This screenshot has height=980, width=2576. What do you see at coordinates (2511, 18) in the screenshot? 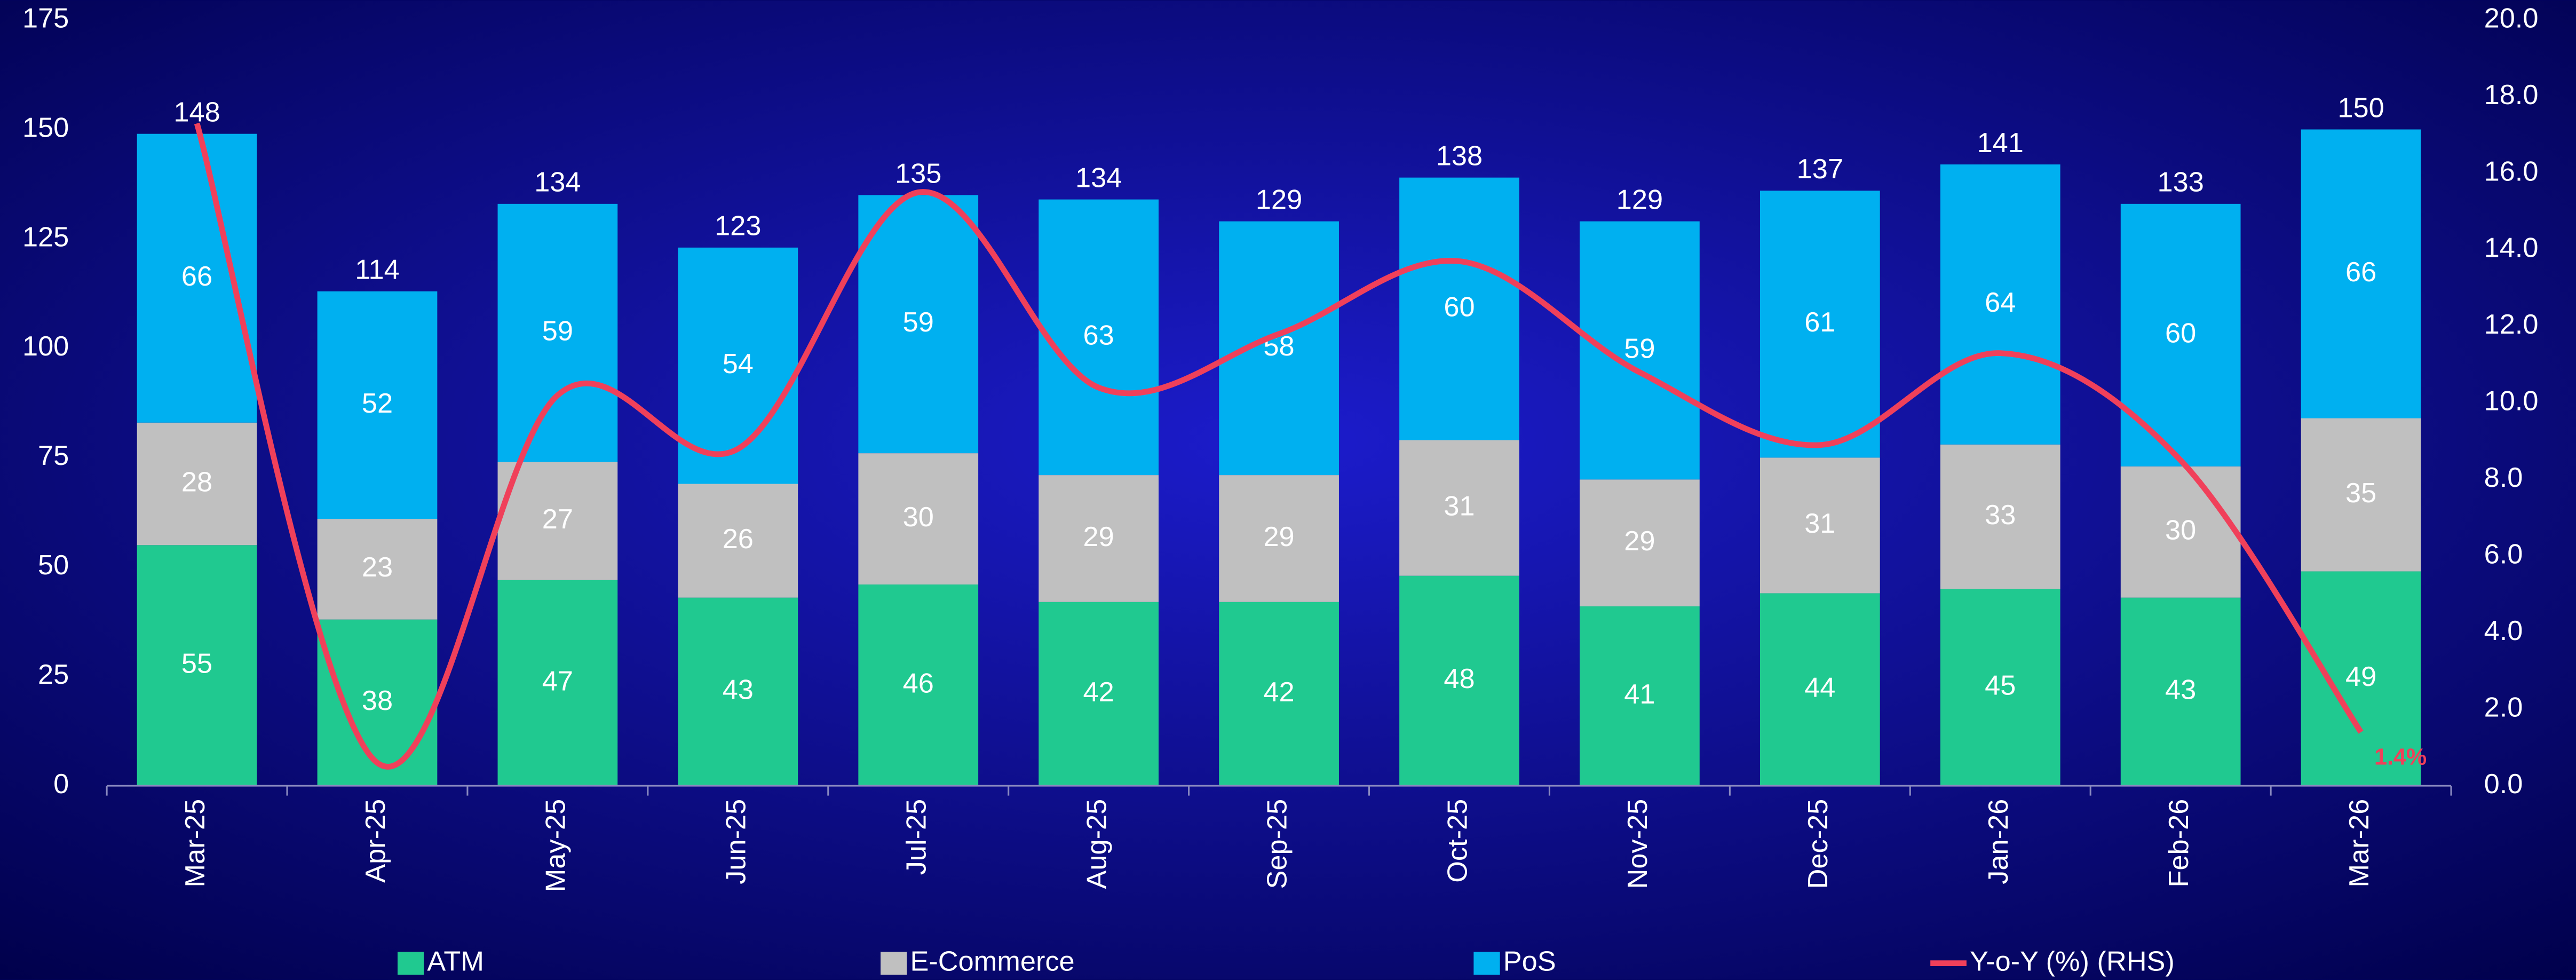
I see `y2-tick-label: 20.0` at bounding box center [2511, 18].